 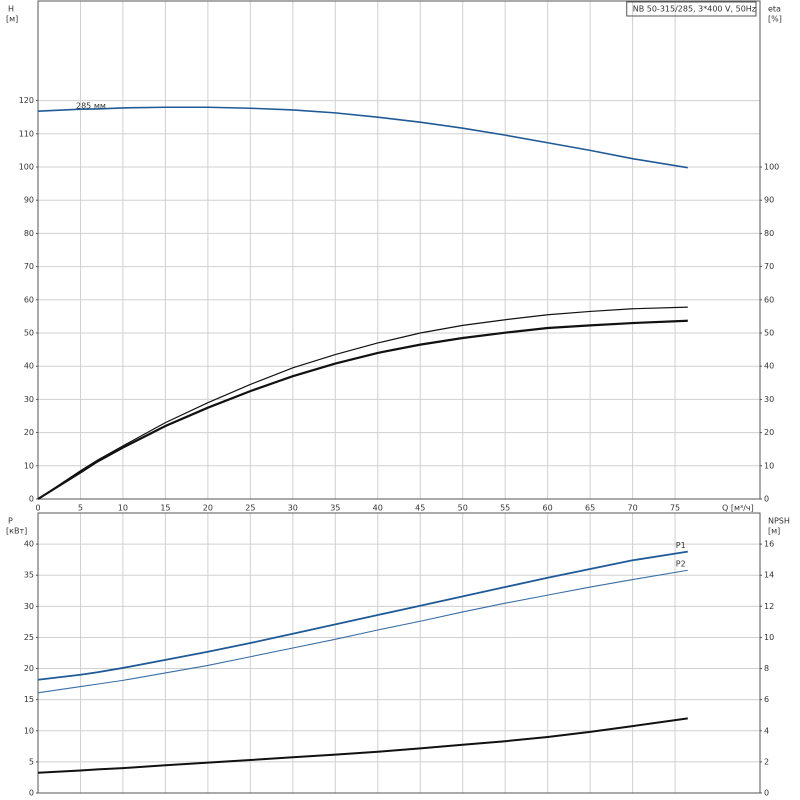 What do you see at coordinates (37, 508) in the screenshot?
I see `x-tick-label: 0` at bounding box center [37, 508].